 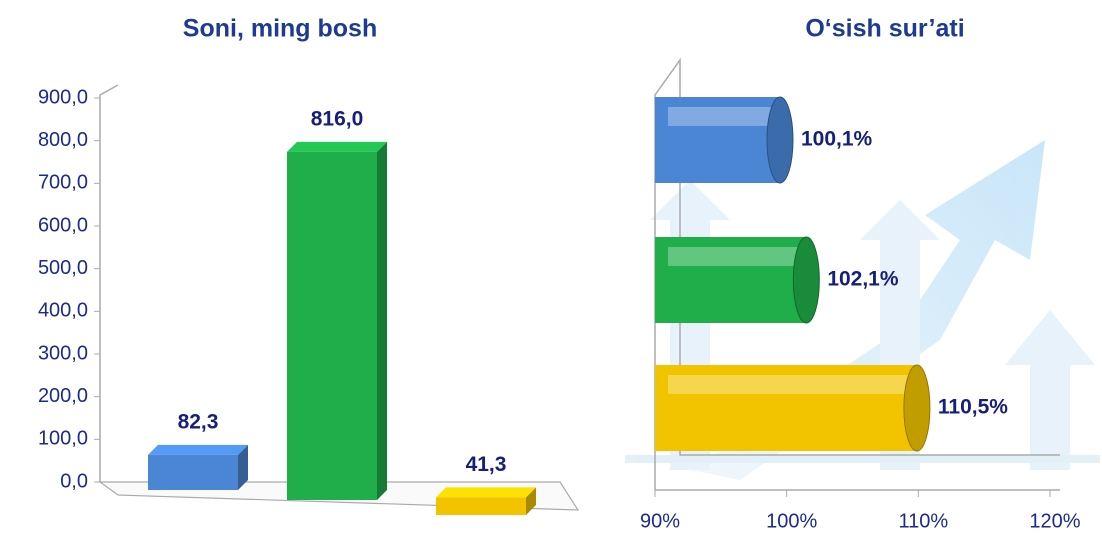 I want to click on y-tick-label: 200,0, so click(x=63, y=396).